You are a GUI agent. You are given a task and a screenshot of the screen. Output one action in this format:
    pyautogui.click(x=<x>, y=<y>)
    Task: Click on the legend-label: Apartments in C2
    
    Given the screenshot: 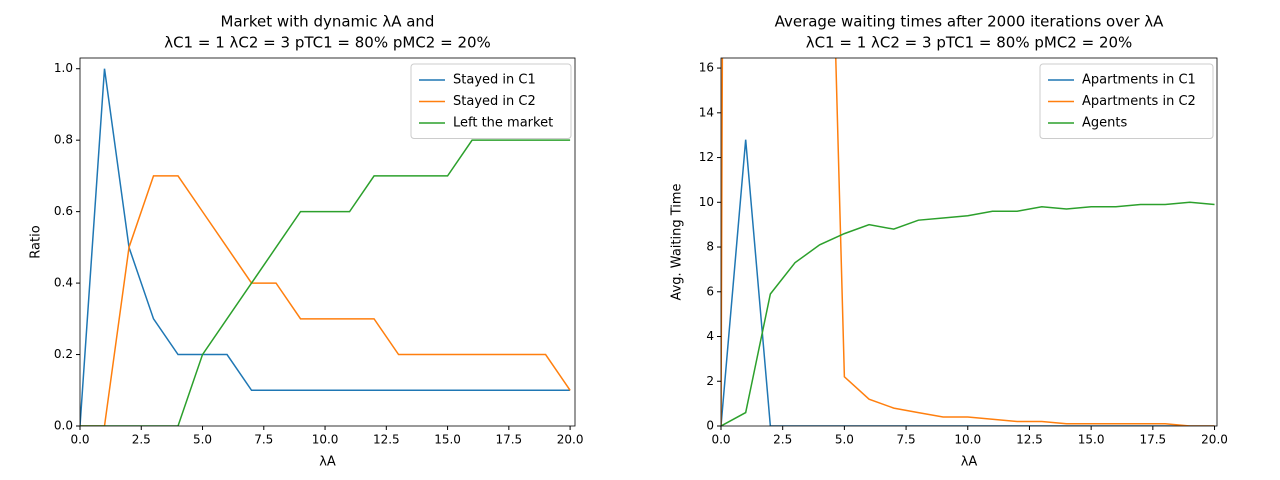 What is the action you would take?
    pyautogui.click(x=1139, y=101)
    